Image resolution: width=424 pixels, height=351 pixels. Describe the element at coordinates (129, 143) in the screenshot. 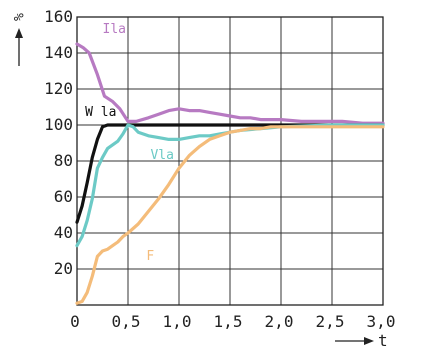

I see `series-labels: Ila W la Vla F` at that location.